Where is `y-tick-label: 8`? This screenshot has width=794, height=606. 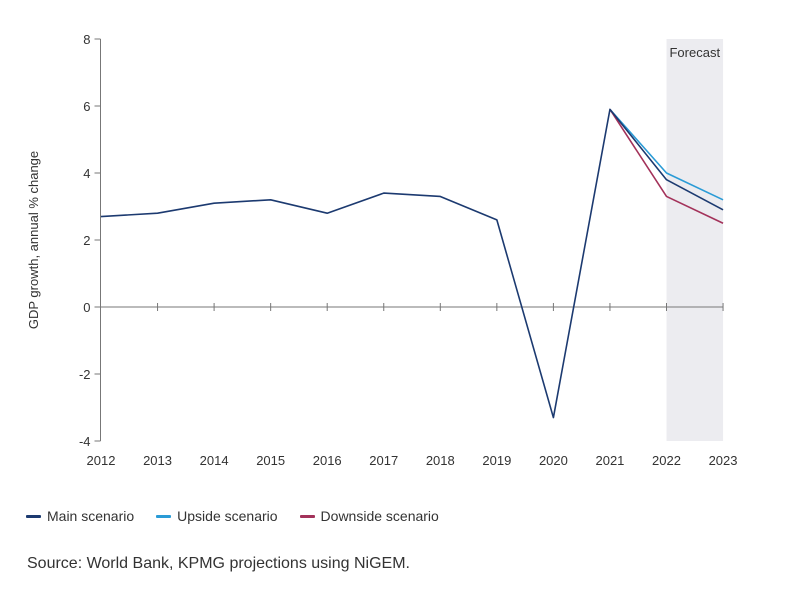 y-tick-label: 8 is located at coordinates (86, 39).